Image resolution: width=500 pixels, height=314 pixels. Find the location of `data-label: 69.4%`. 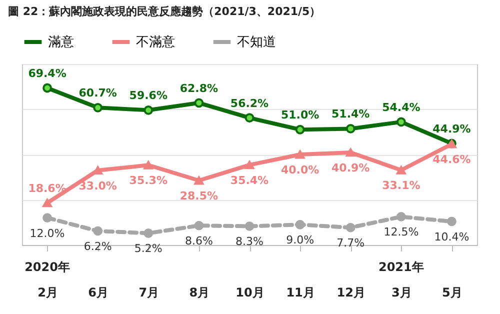

data-label: 69.4% is located at coordinates (47, 73).